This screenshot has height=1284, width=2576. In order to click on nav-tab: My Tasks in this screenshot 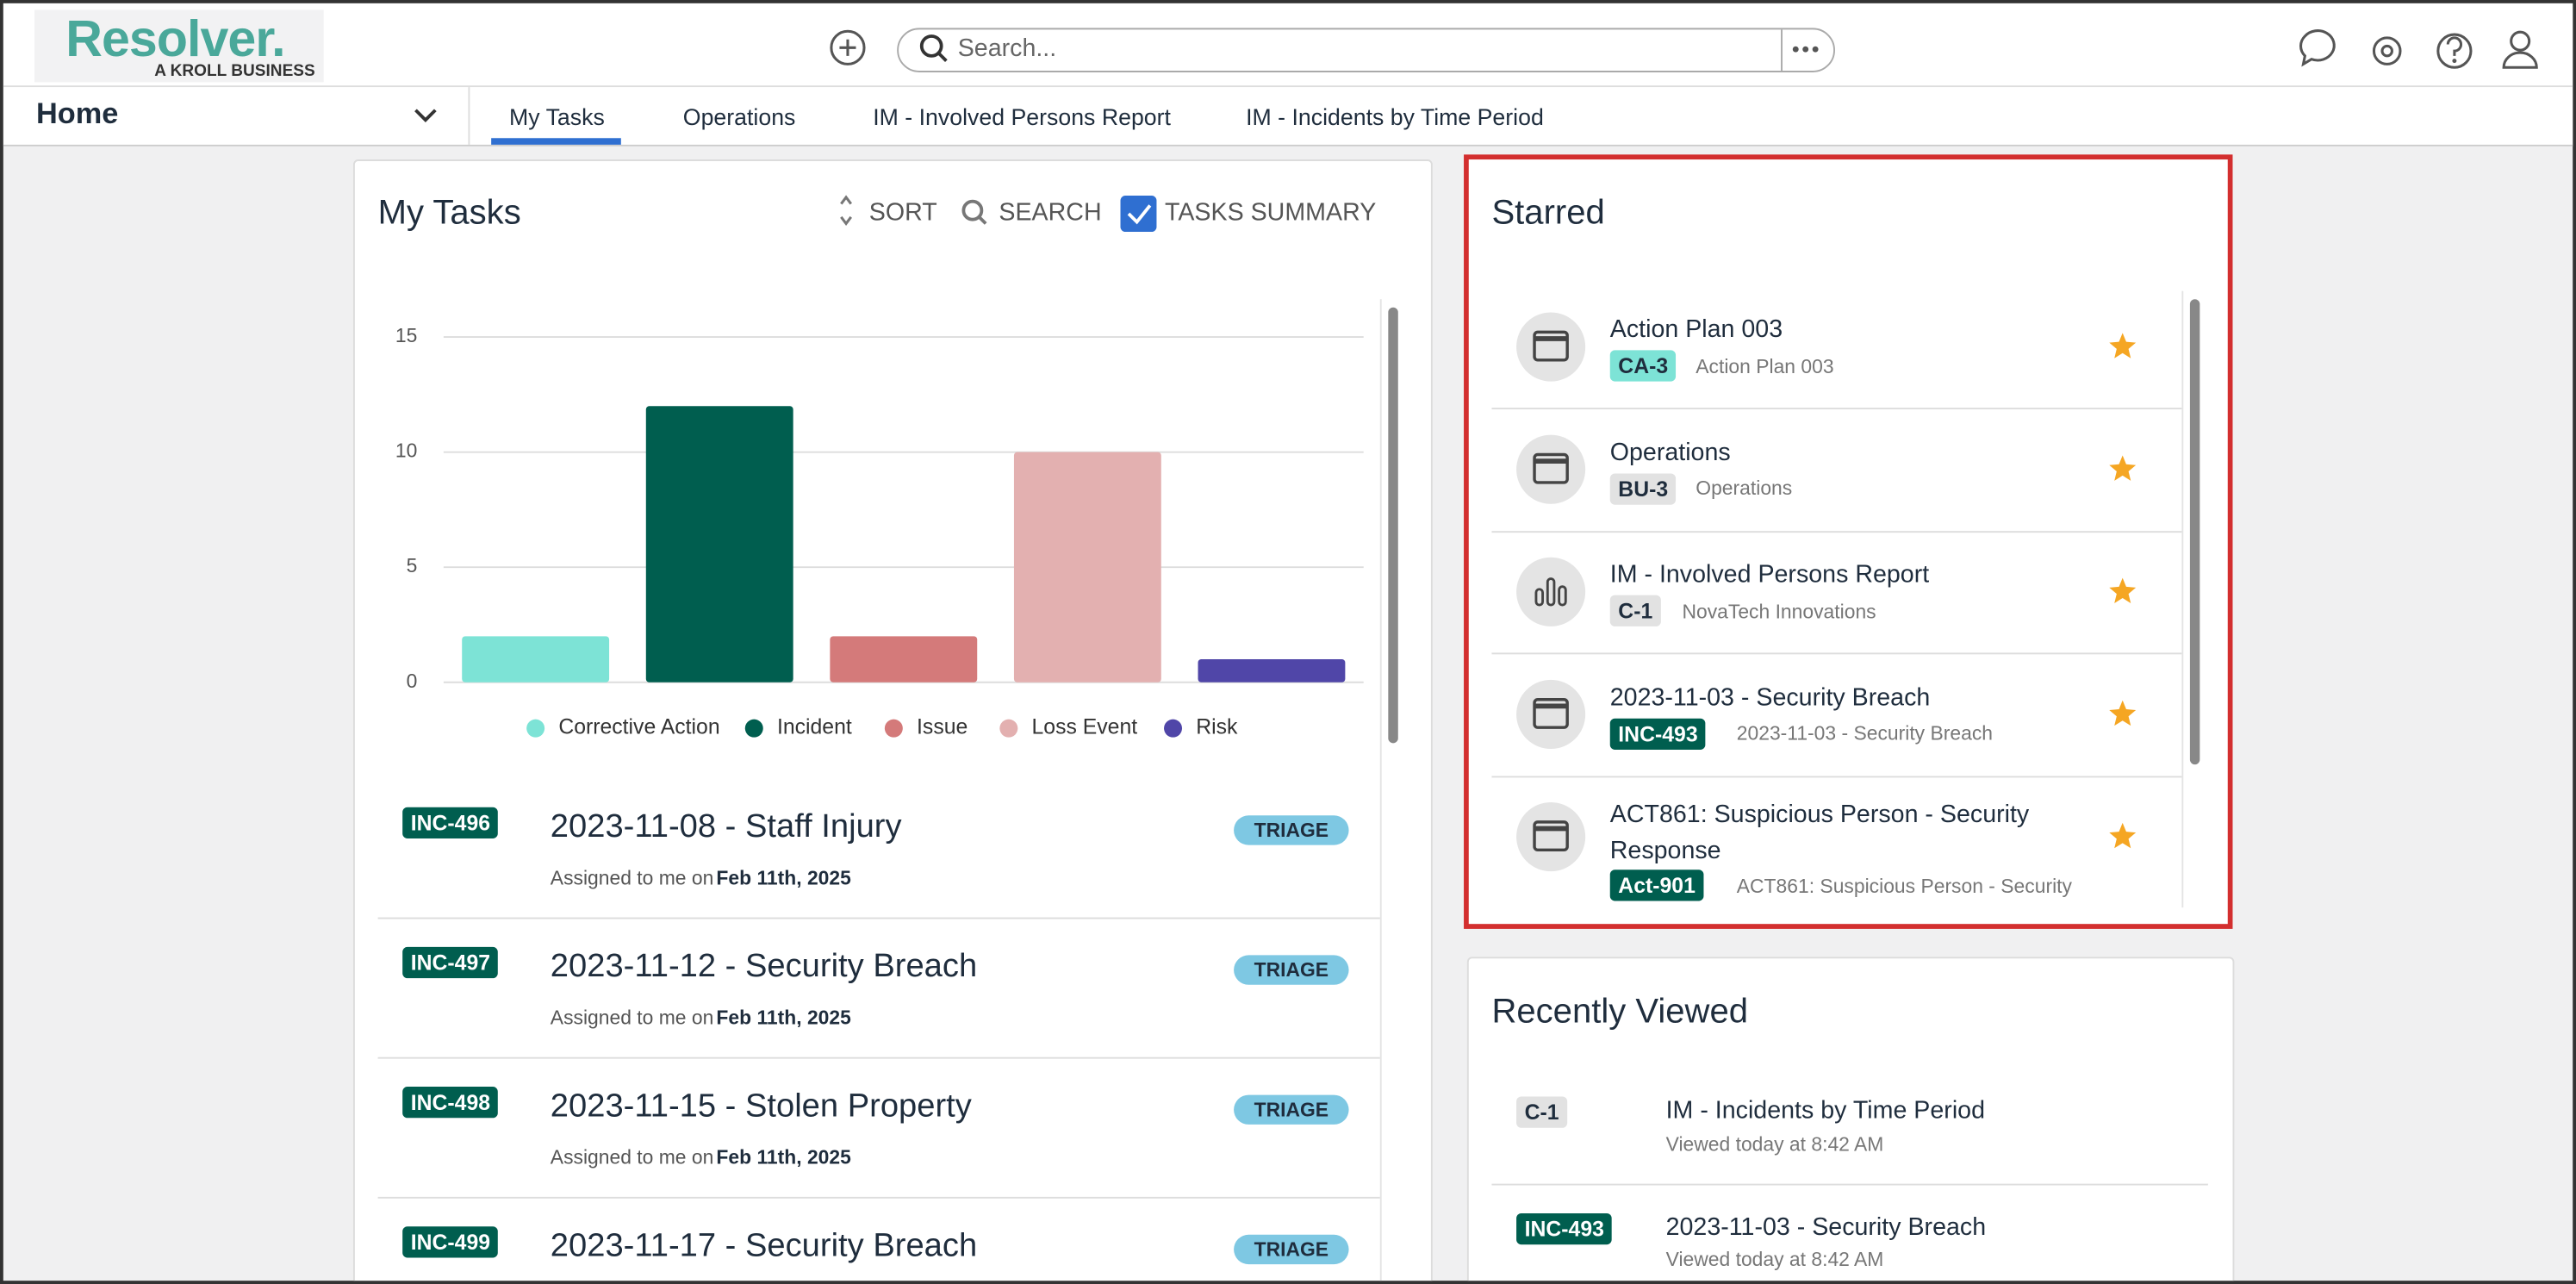, I will do `click(557, 116)`.